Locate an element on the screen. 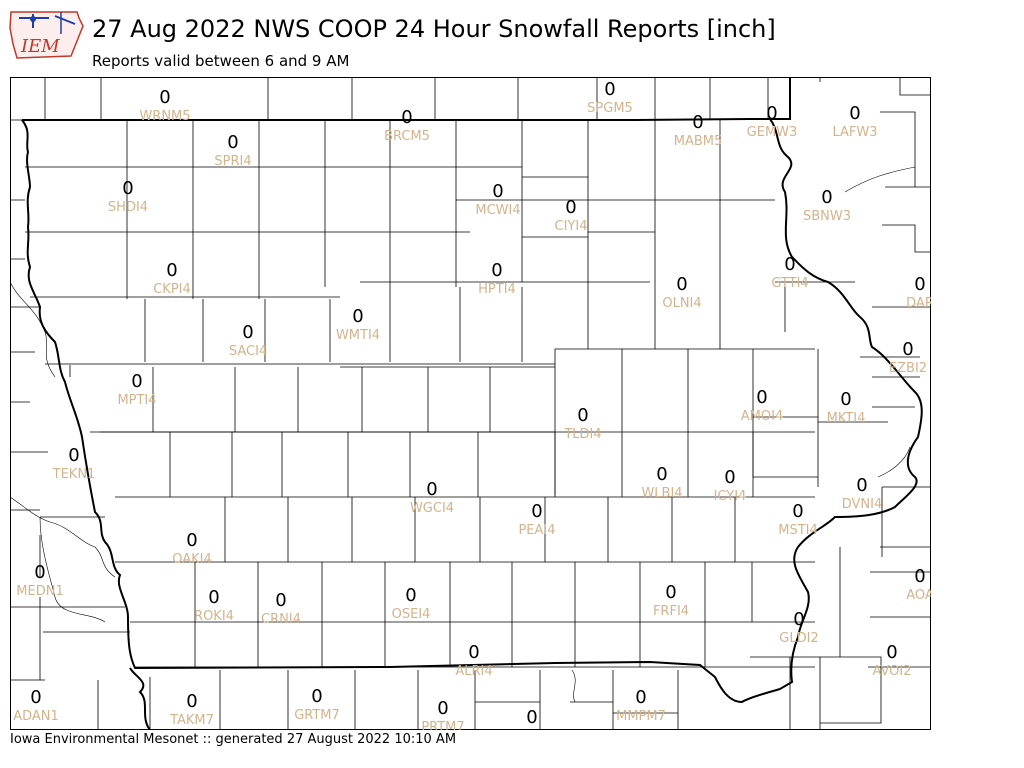 The image size is (1024, 768). station-id-icyi4: ICYI4 is located at coordinates (730, 496).